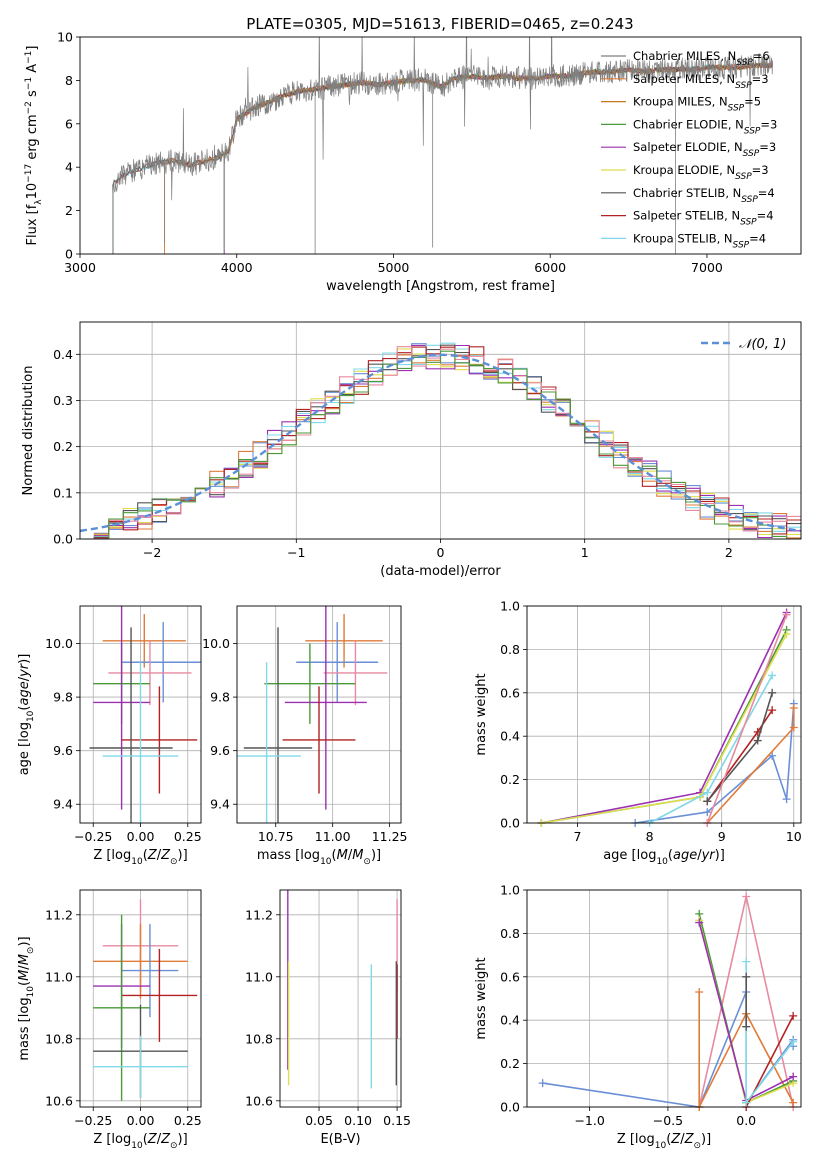  Describe the element at coordinates (63, 492) in the screenshot. I see `y-tick-label: 0.1` at that location.